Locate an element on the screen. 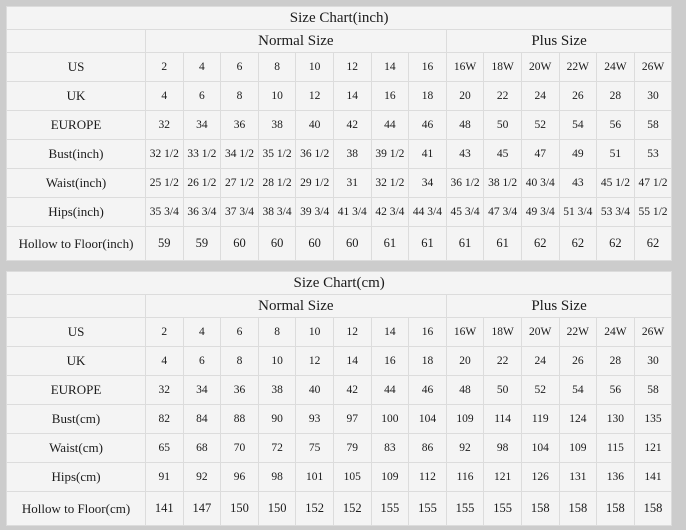 The image size is (686, 530). measurement-cell: 34 is located at coordinates (202, 390).